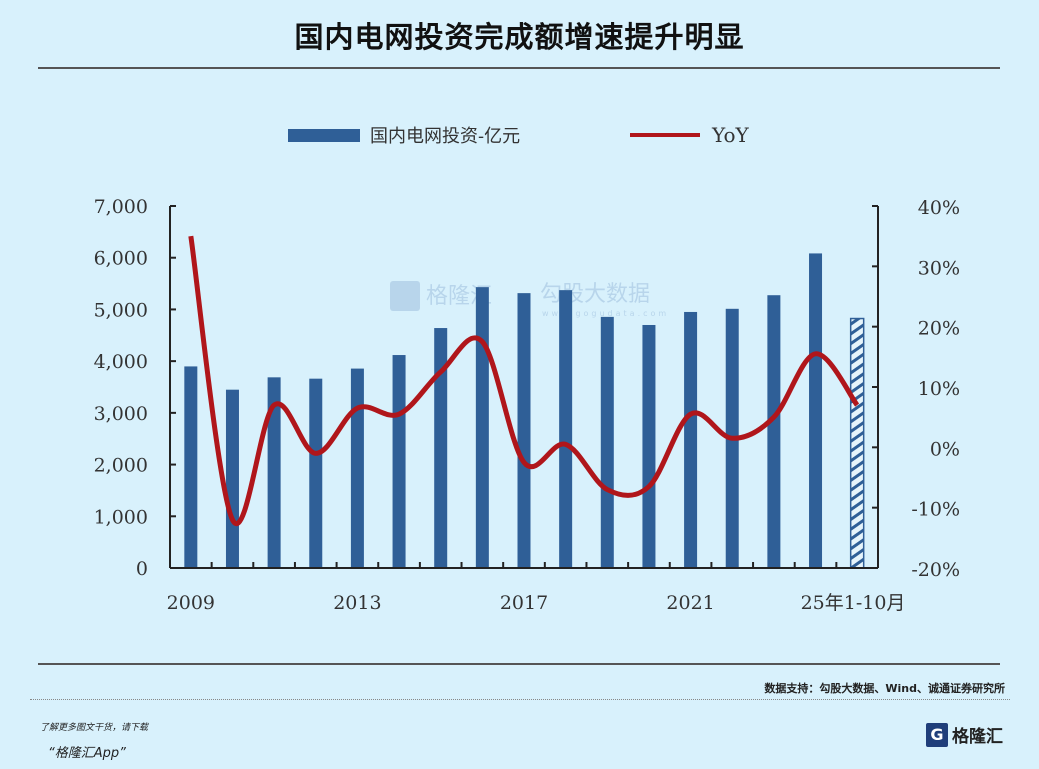 This screenshot has width=1039, height=769. What do you see at coordinates (595, 294) in the screenshot?
I see `watermark-data: 勾股大数据` at bounding box center [595, 294].